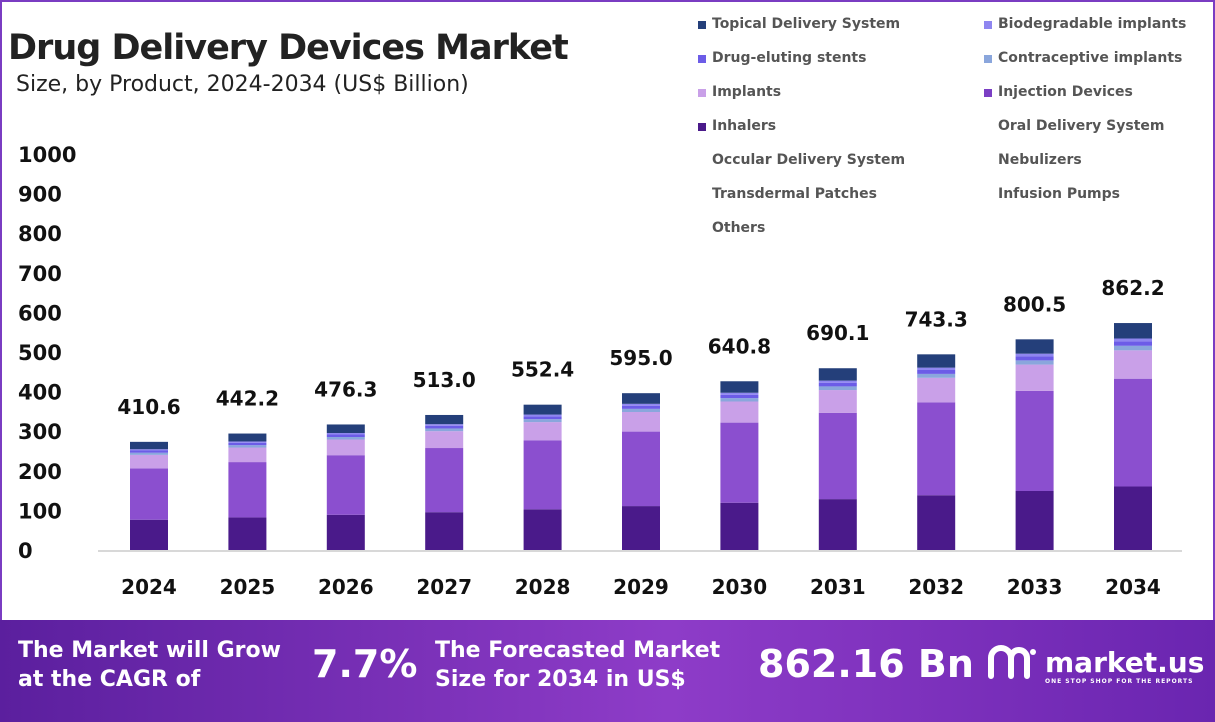  Describe the element at coordinates (444, 587) in the screenshot. I see `x-tick-label: 2027` at that location.